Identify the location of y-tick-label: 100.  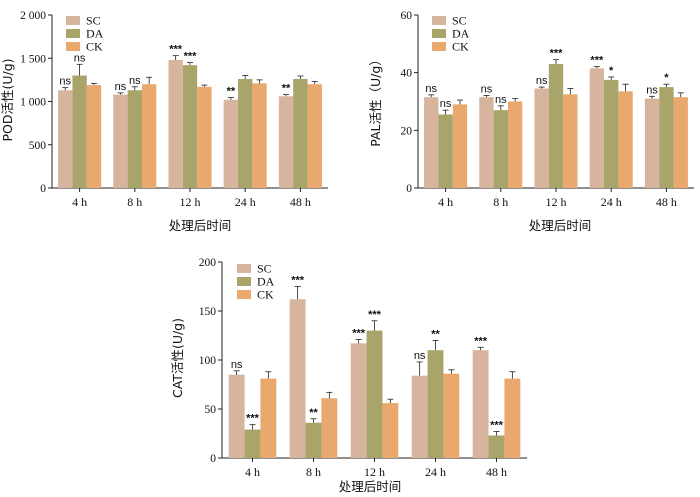
(208, 361).